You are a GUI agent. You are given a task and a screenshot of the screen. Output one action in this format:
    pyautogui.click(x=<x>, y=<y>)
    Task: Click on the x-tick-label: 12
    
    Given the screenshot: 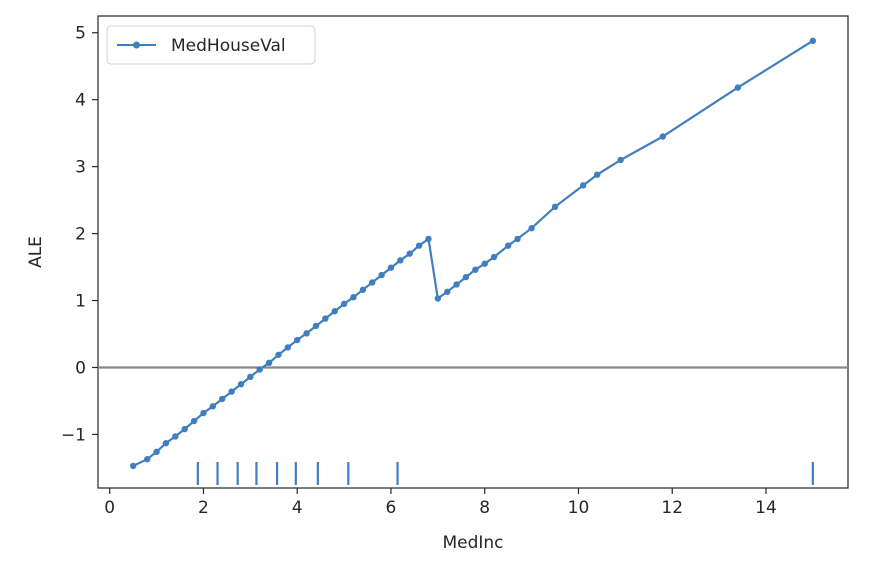 What is the action you would take?
    pyautogui.click(x=672, y=508)
    